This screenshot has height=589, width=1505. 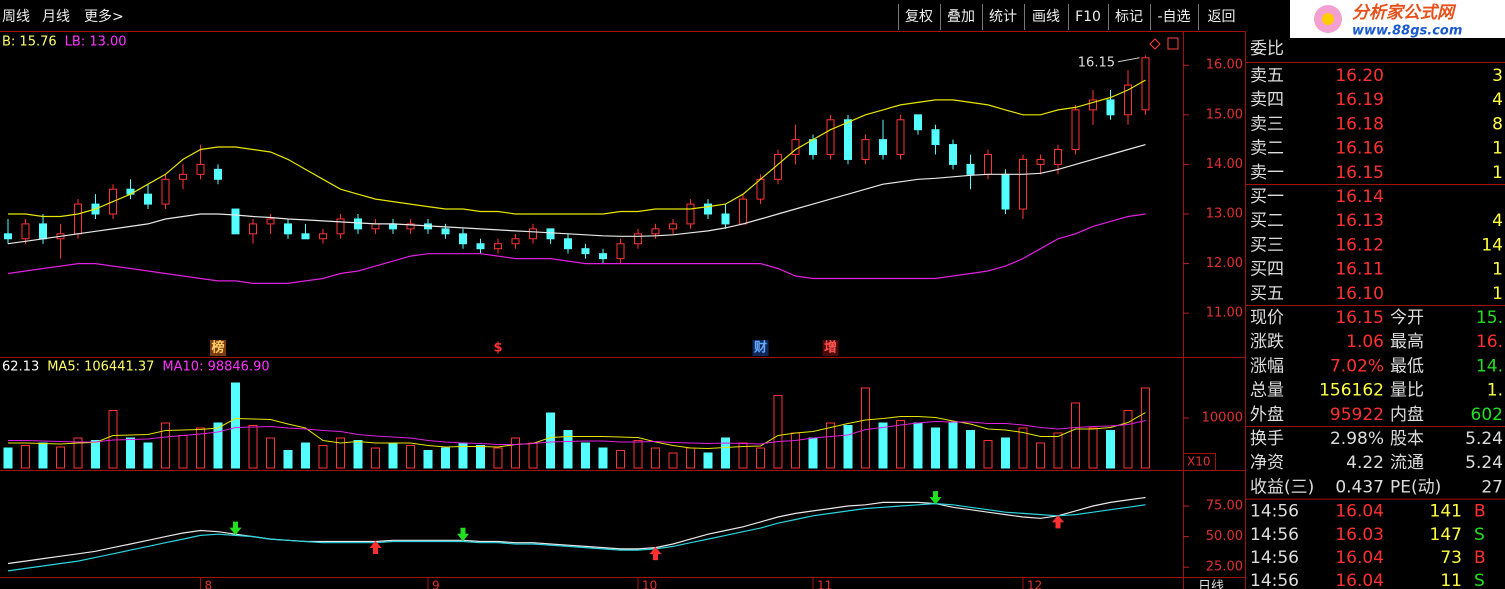 I want to click on stat-label: 涨幅, so click(x=1267, y=366).